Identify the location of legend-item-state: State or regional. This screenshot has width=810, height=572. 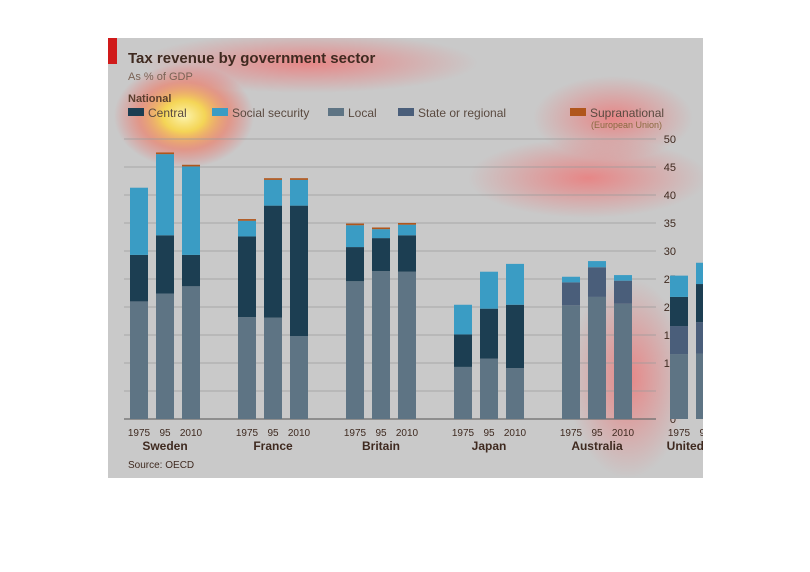
(452, 113).